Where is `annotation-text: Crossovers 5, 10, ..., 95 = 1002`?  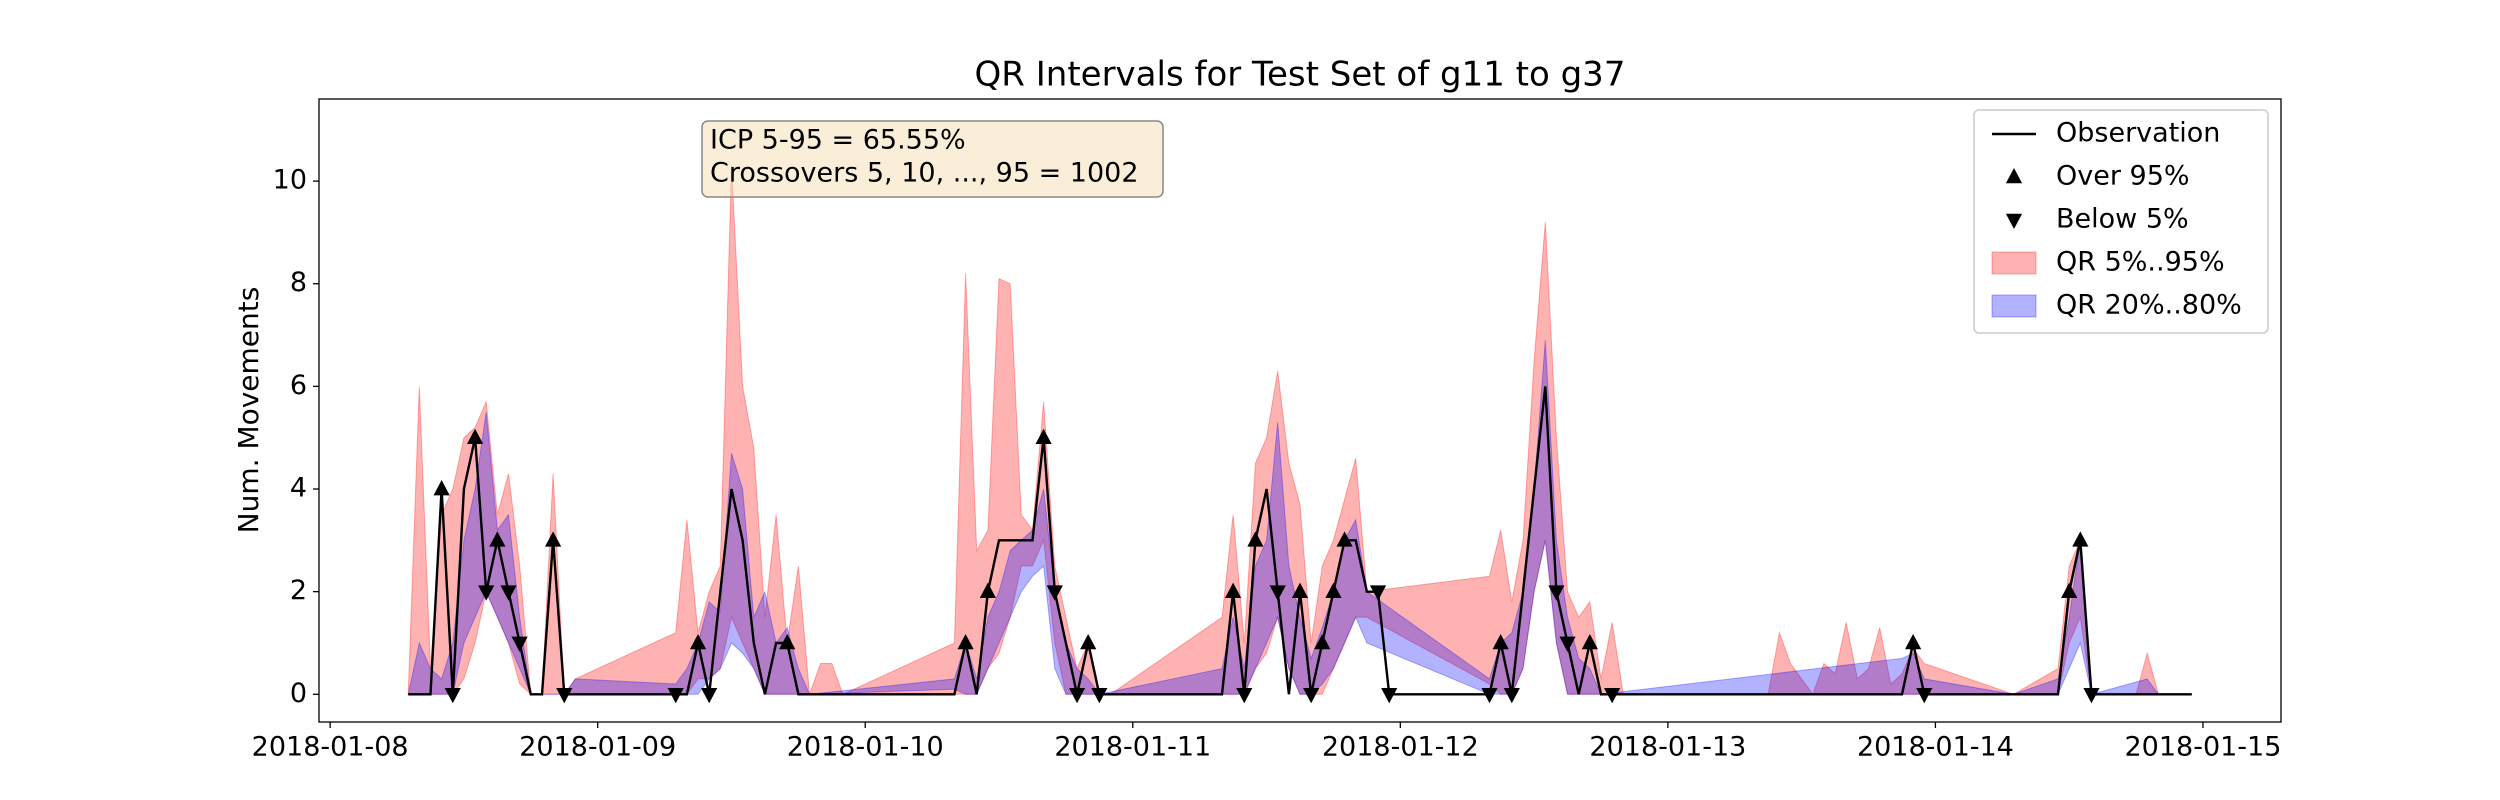
annotation-text: Crossovers 5, 10, ..., 95 = 1002 is located at coordinates (924, 173).